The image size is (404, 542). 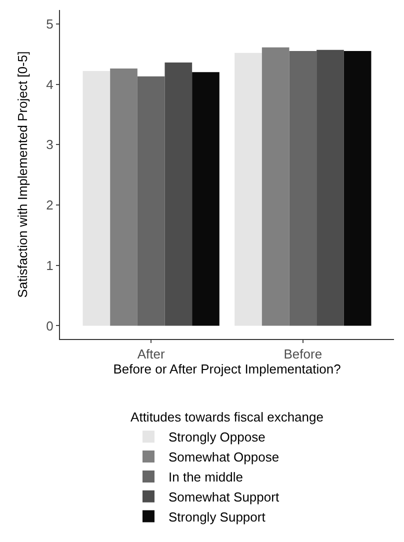 What do you see at coordinates (217, 516) in the screenshot?
I see `legend-label: Strongly Support` at bounding box center [217, 516].